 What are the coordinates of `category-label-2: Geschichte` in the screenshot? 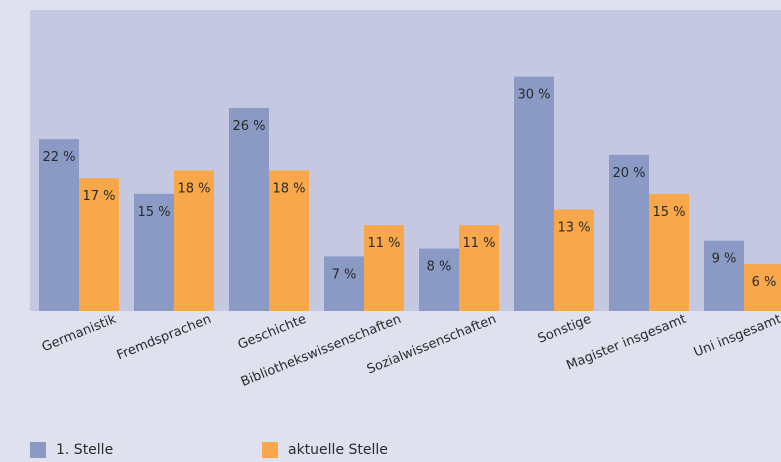 It's located at (272, 332).